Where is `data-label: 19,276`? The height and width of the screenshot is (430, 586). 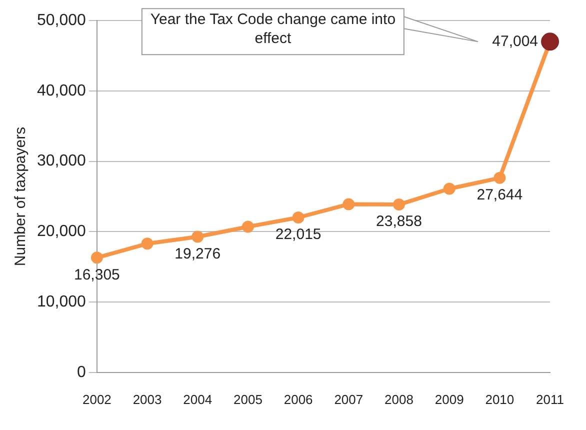 data-label: 19,276 is located at coordinates (197, 253).